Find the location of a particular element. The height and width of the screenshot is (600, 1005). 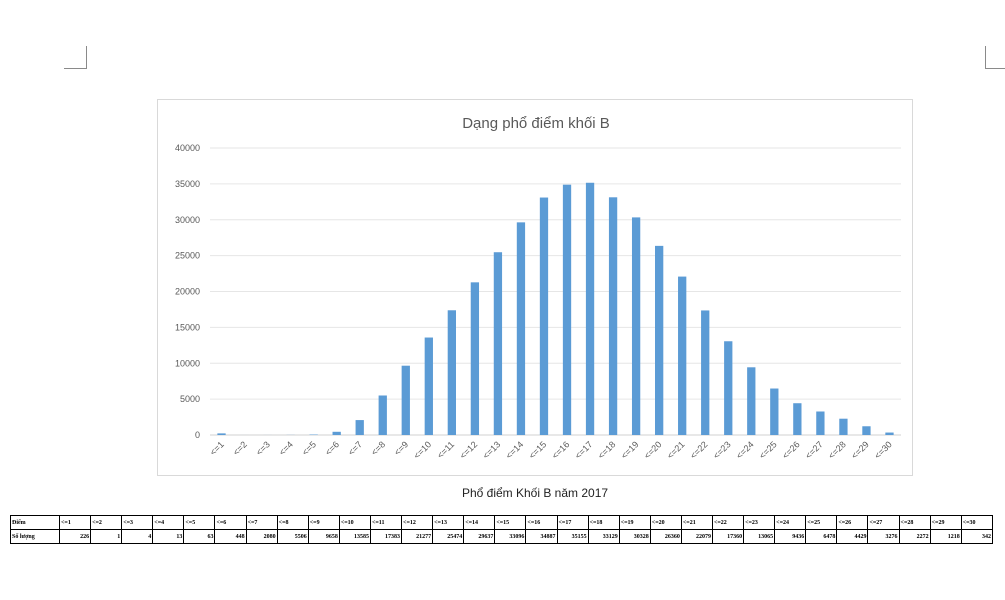

page-corner-mark-left is located at coordinates (75, 57).